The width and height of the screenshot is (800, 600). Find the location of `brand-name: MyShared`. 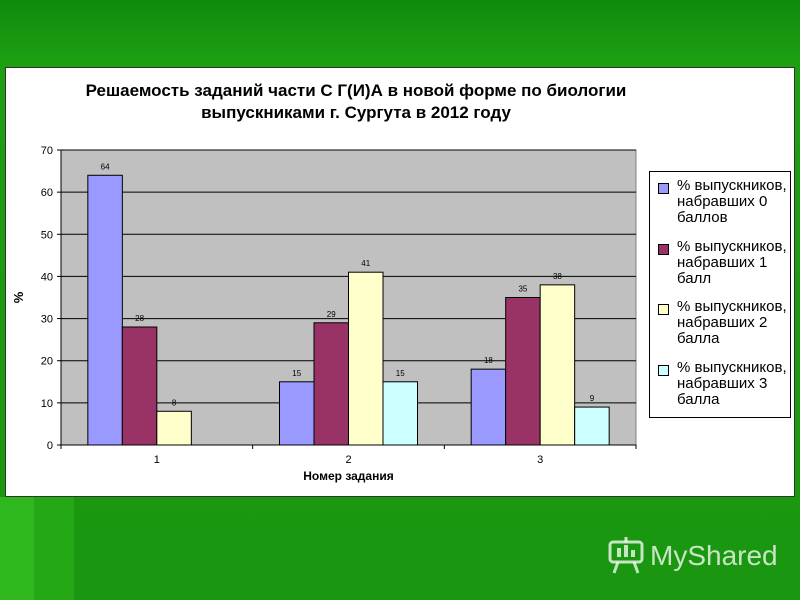

brand-name: MyShared is located at coordinates (714, 555).